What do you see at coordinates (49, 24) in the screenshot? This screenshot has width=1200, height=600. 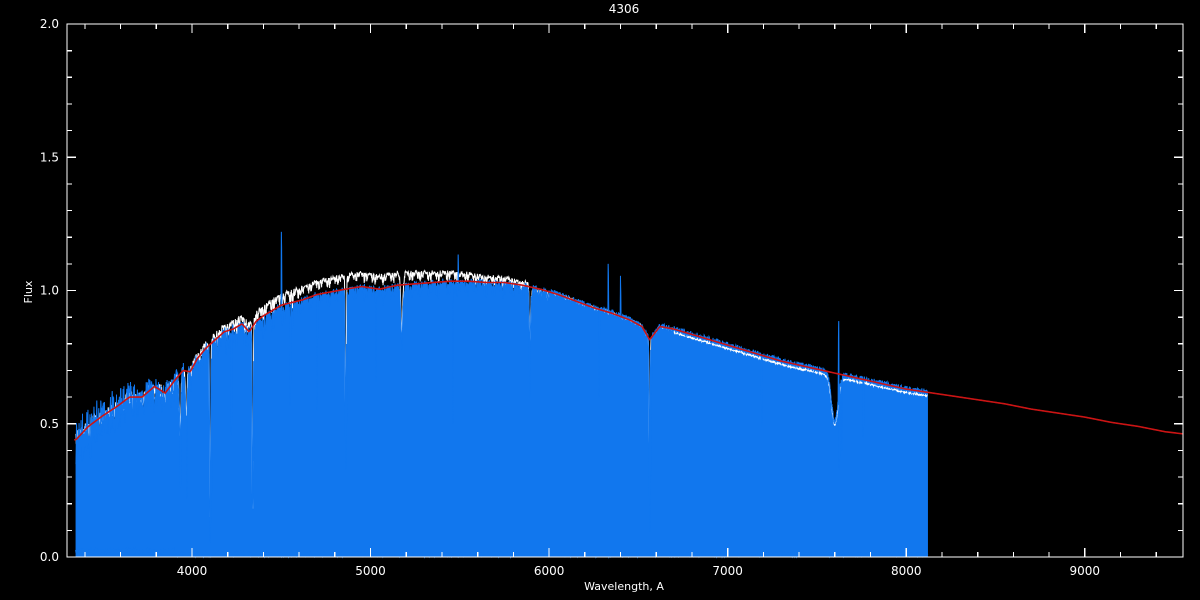 I see `y-tick-label: 2.0` at bounding box center [49, 24].